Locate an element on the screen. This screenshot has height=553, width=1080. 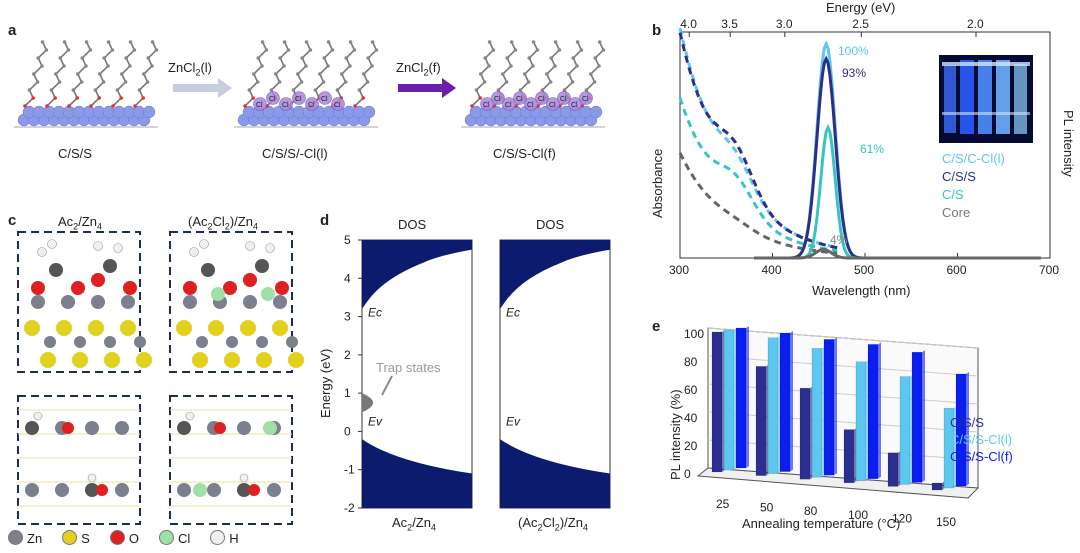
panel-e-letter: e is located at coordinates (656, 326).